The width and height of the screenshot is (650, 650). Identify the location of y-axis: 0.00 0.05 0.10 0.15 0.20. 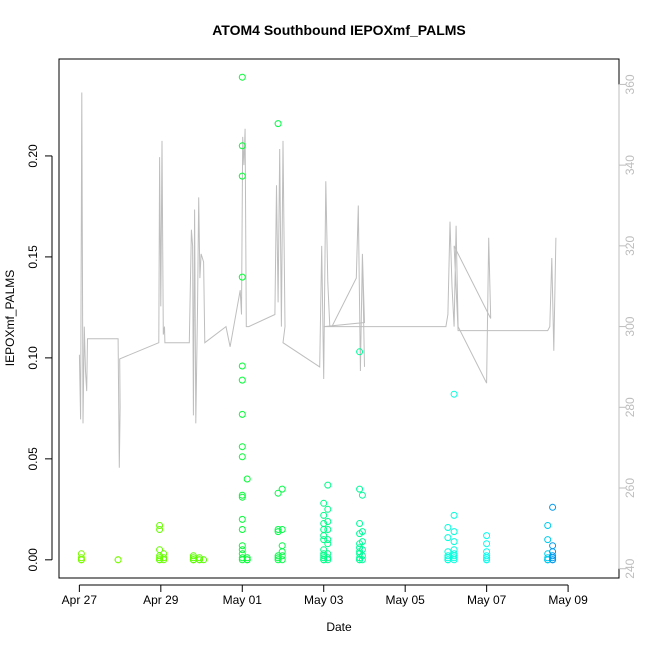
(39, 358).